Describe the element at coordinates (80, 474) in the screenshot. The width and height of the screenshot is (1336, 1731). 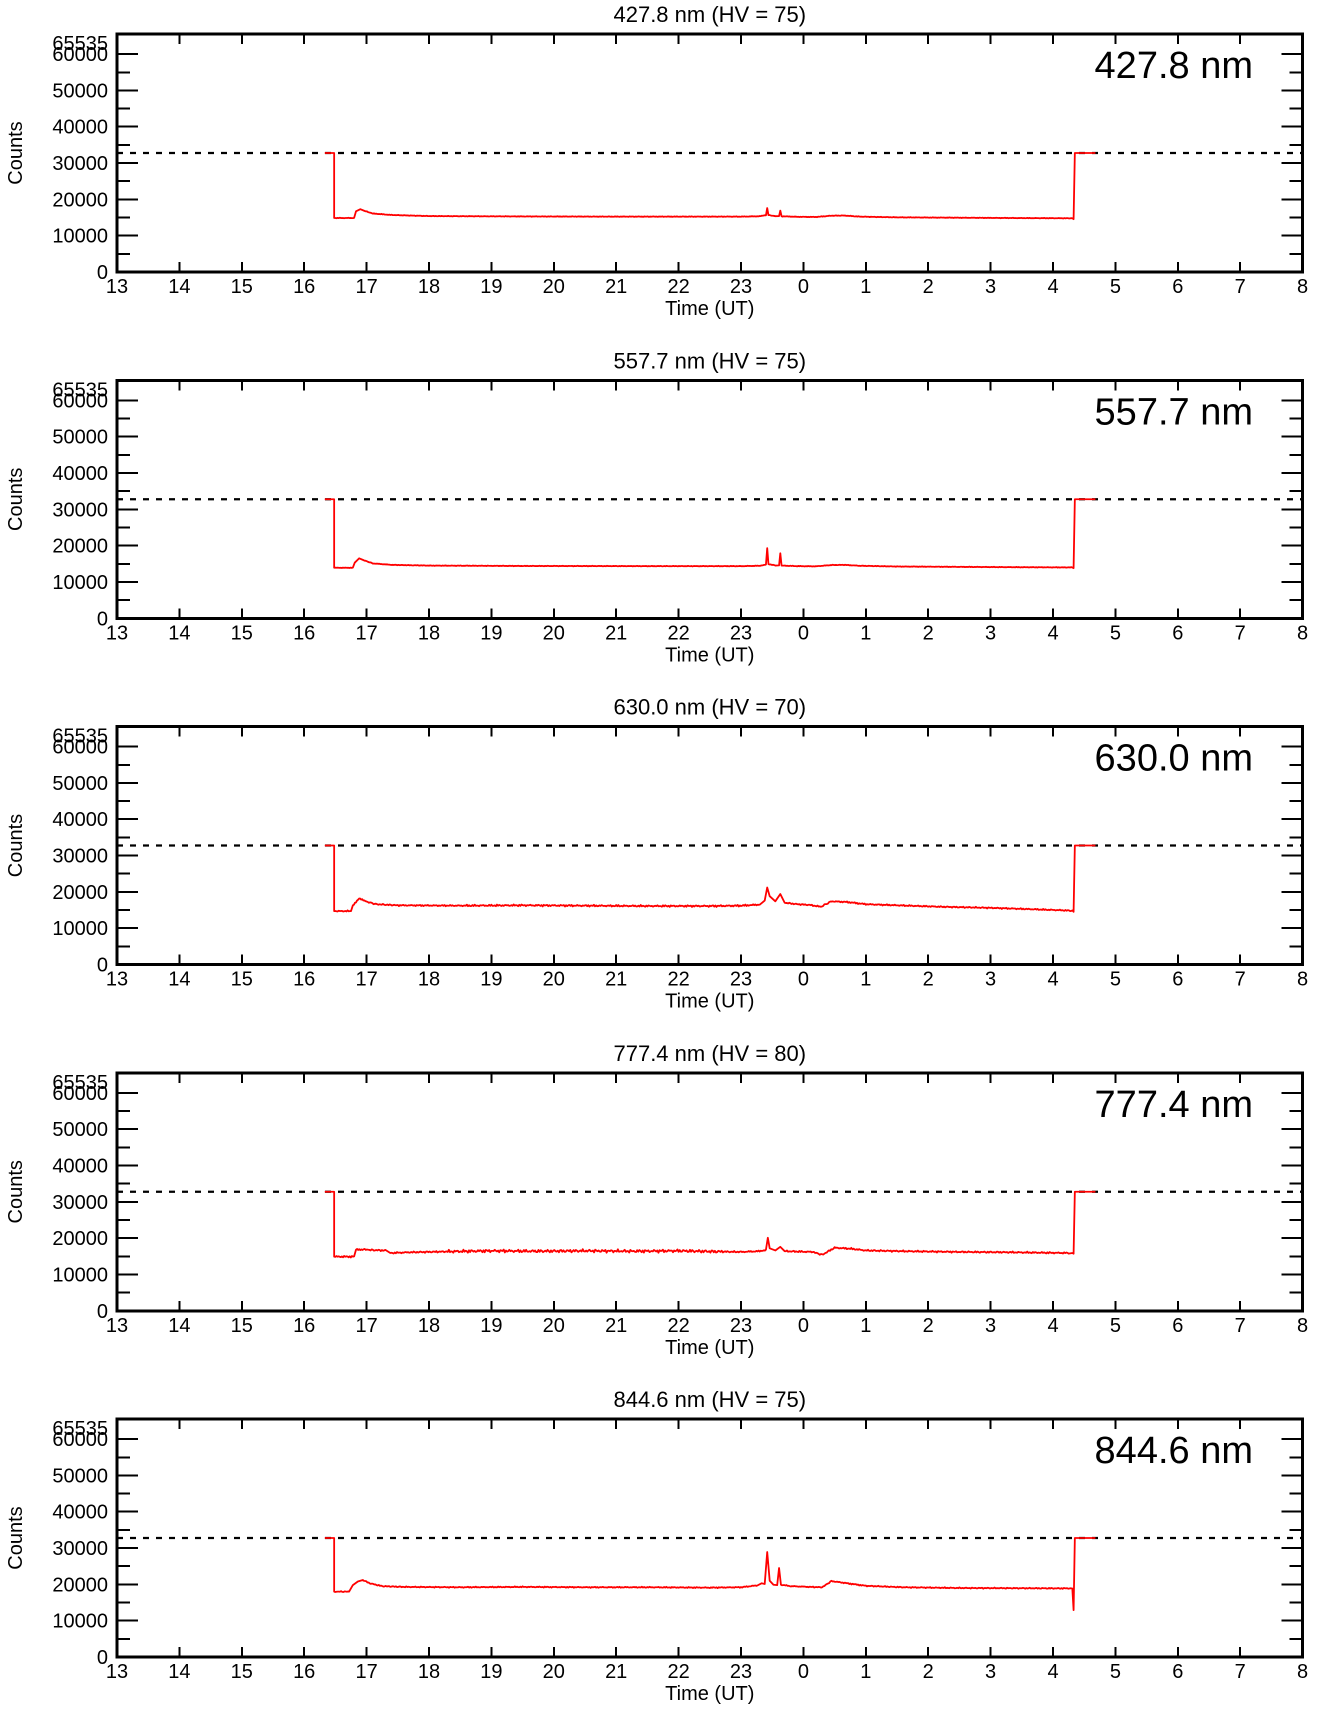
I see `y-tick-label: 40000` at that location.